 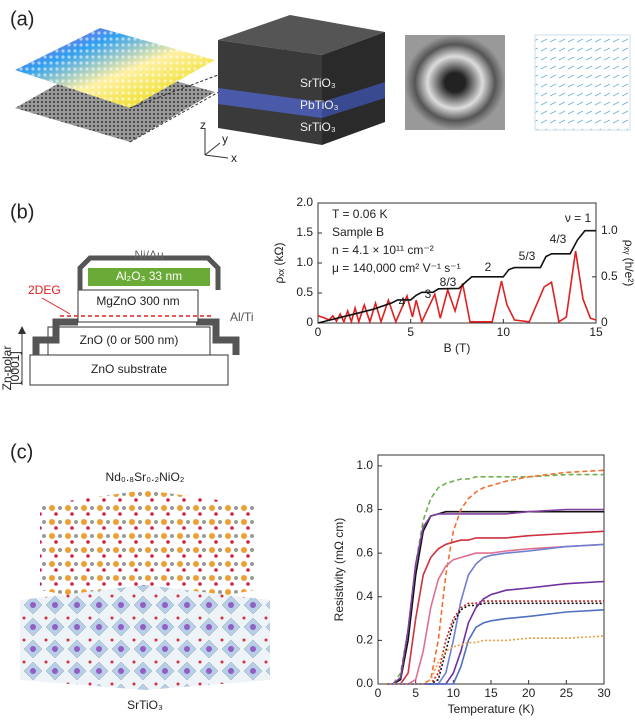 I want to click on material-label: Nd₀.₈Sr₀.₂NiO₂, so click(x=145, y=477).